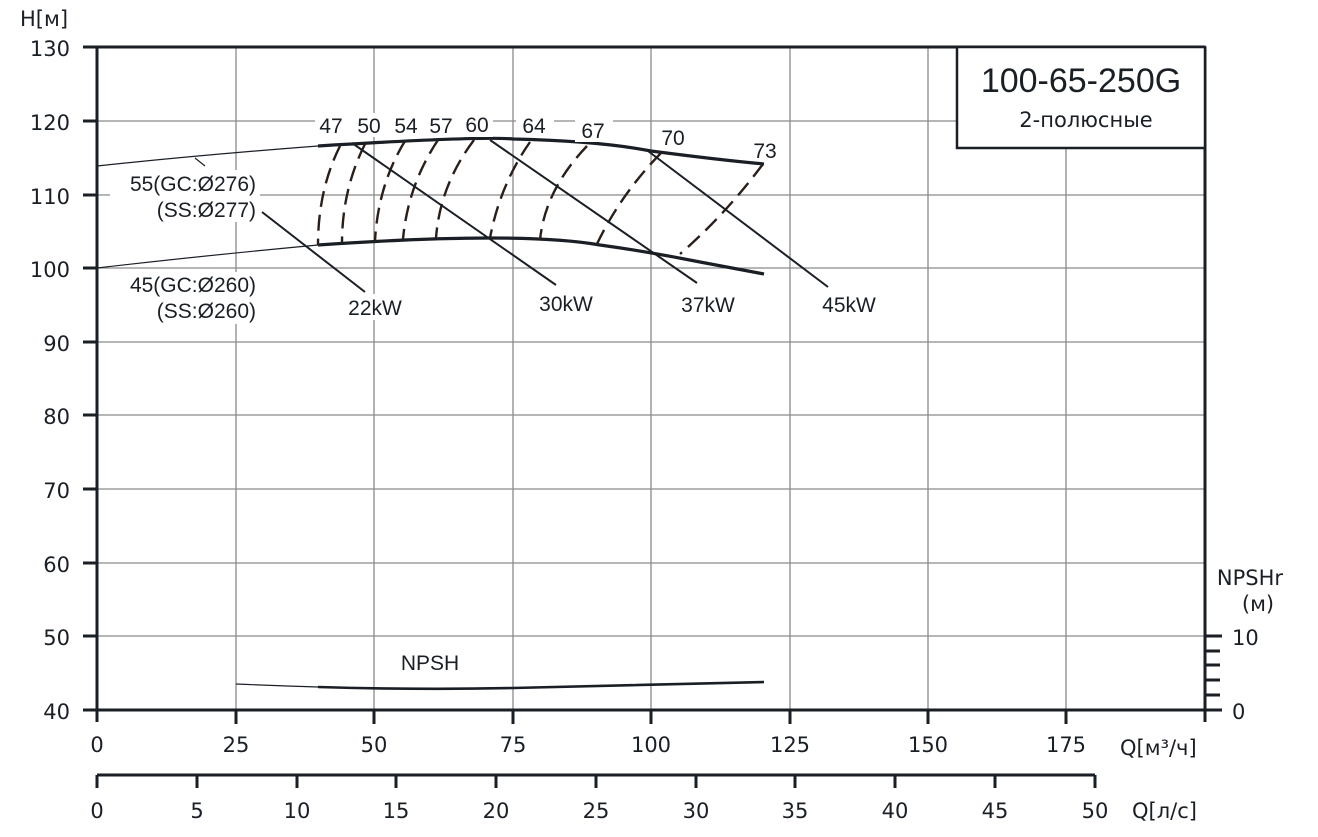  I want to click on x2-tick-label: 10, so click(297, 811).